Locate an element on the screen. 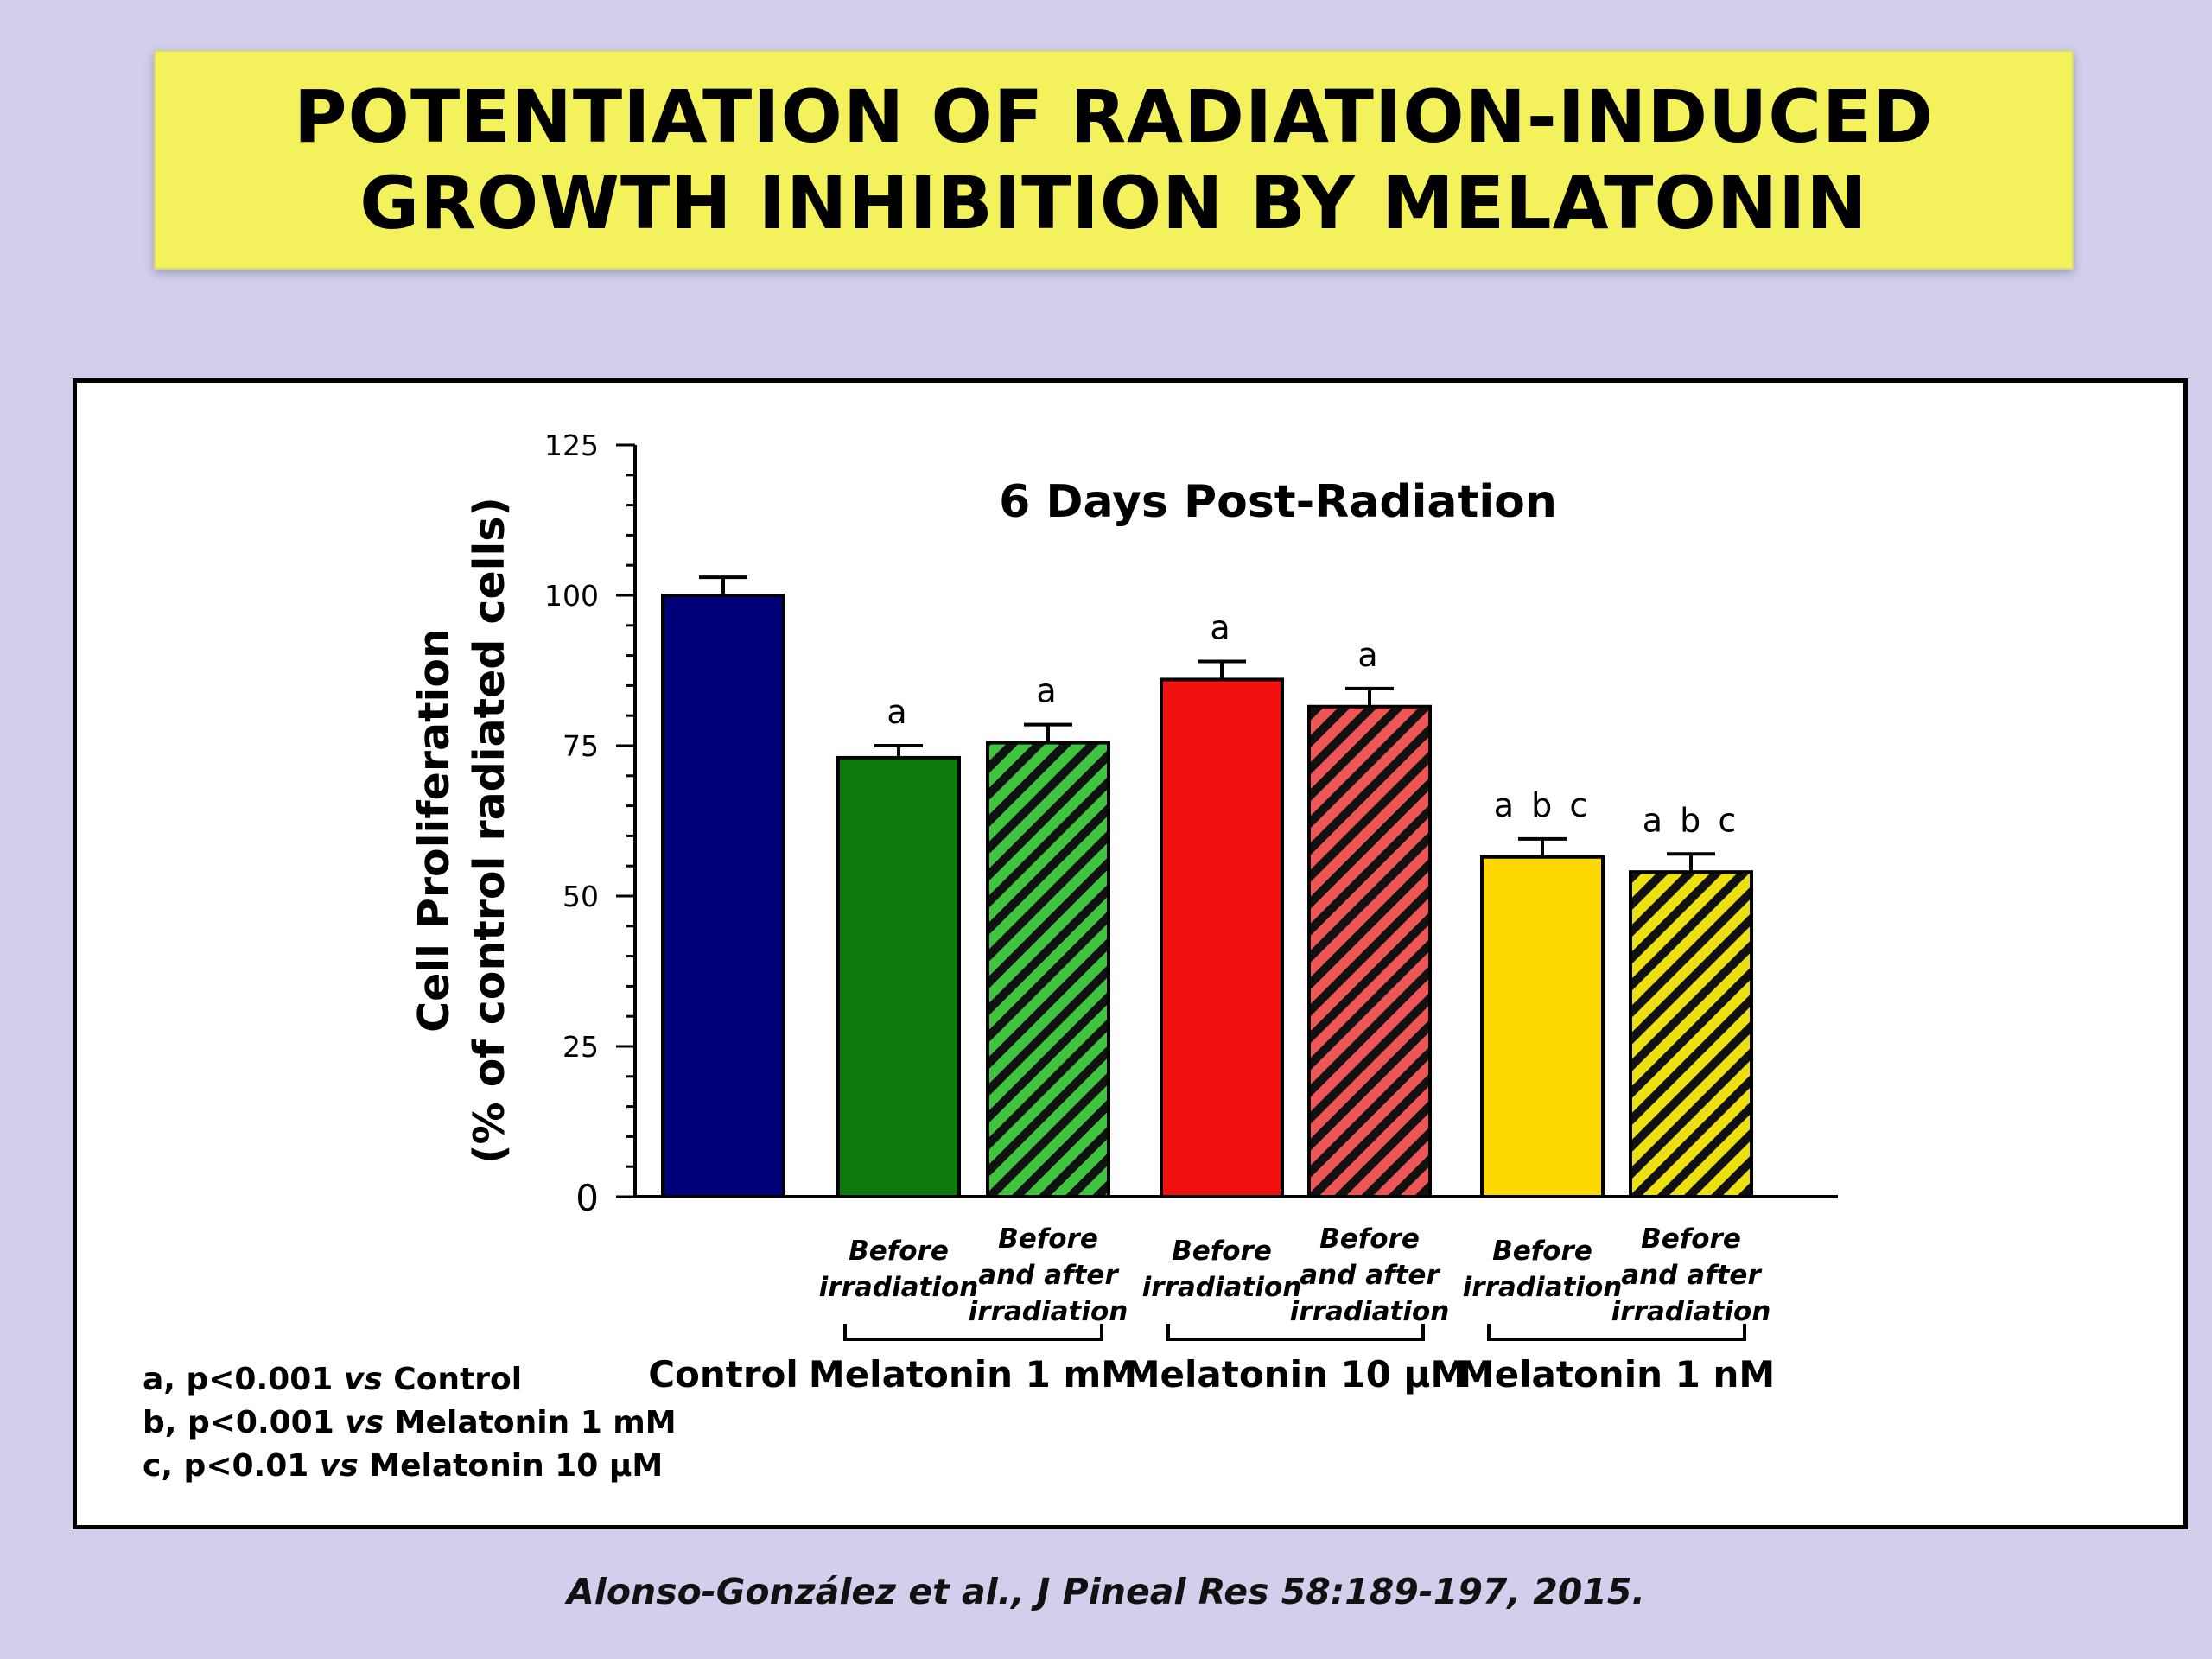  footnote-a: a, p<0.001 vs Control is located at coordinates (332, 1379).